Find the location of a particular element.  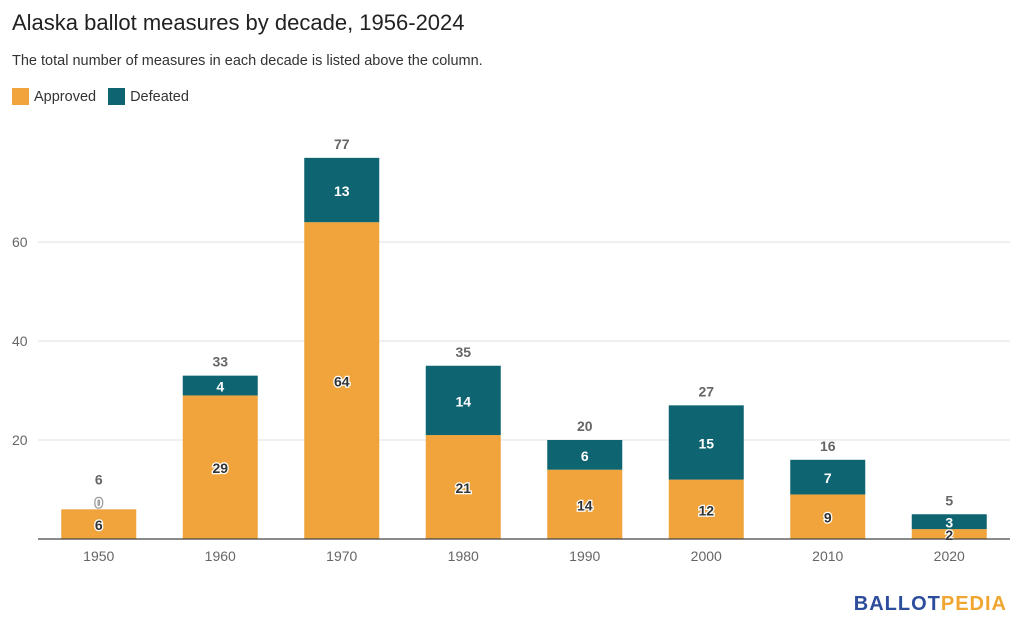

data-label-defeated: 3 is located at coordinates (949, 523).